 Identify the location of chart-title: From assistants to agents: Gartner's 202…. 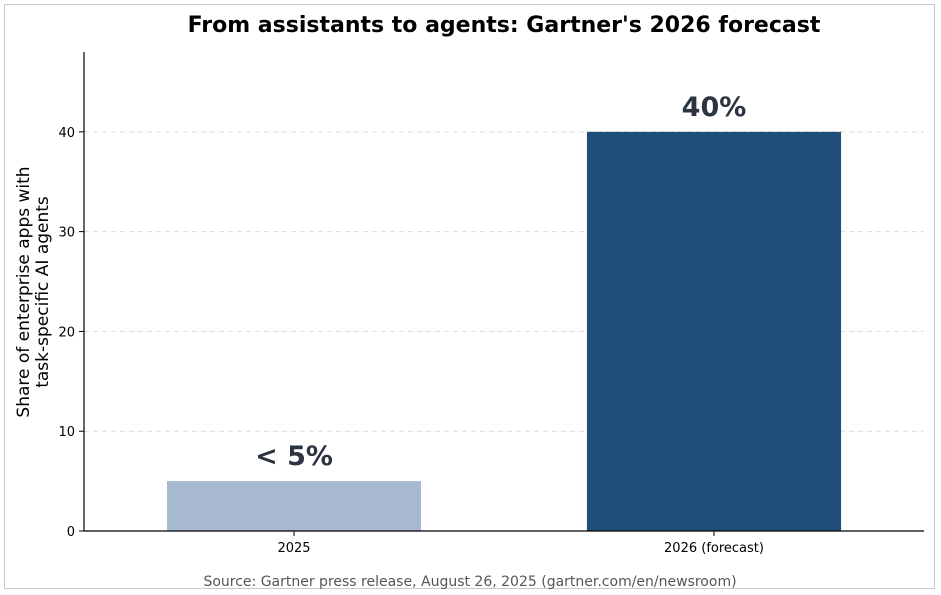
(504, 25).